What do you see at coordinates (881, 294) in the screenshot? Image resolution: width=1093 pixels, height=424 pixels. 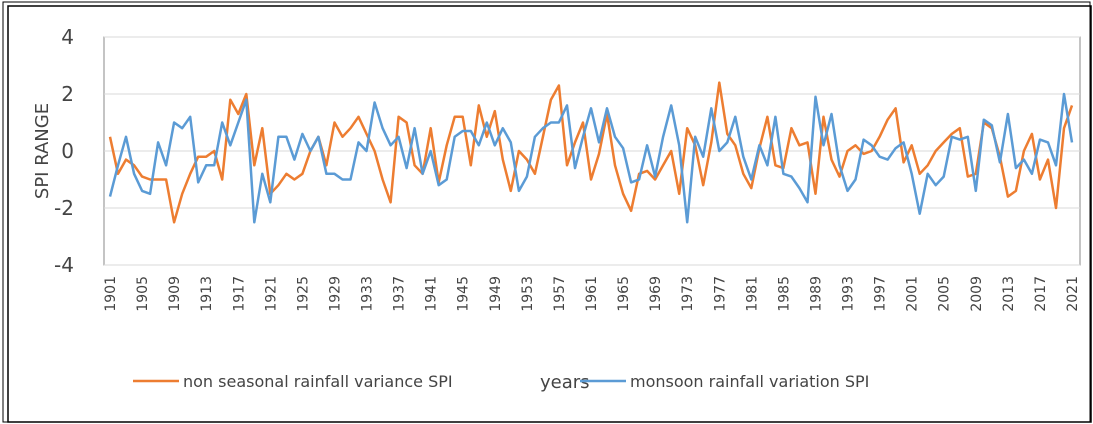 I see `x-tick-label: 1997` at bounding box center [881, 294].